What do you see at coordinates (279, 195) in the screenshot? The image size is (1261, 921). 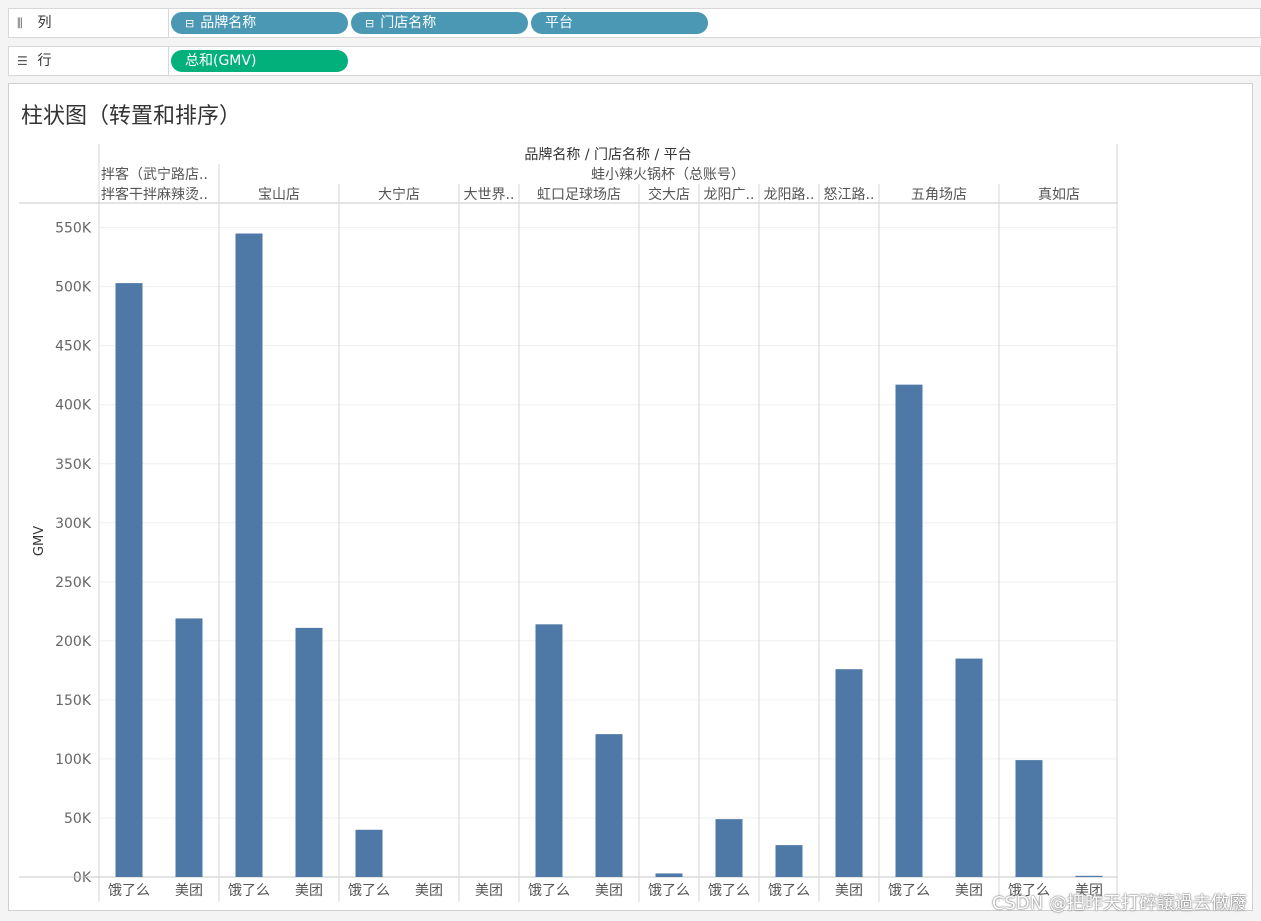 I see `store-header: 宝山店` at bounding box center [279, 195].